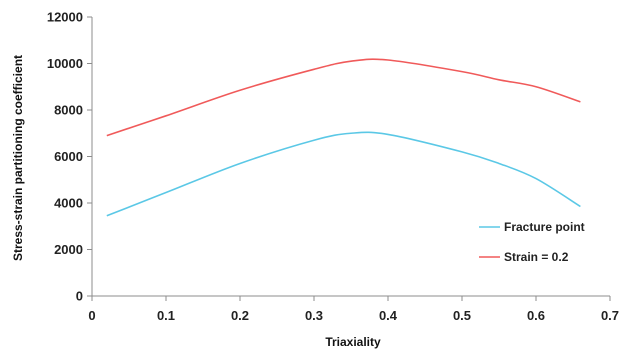 The height and width of the screenshot is (352, 628). I want to click on x-tick-label: 0.2, so click(240, 315).